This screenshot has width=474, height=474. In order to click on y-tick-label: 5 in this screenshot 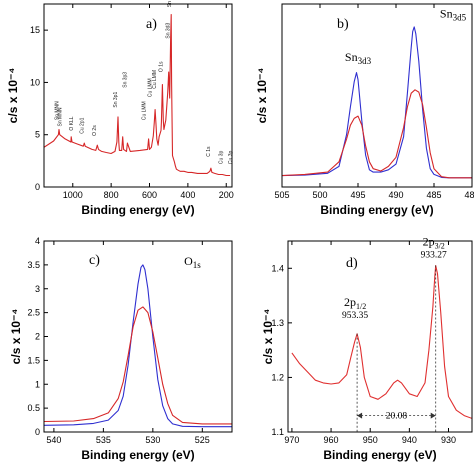, I will do `click(37, 135)`.